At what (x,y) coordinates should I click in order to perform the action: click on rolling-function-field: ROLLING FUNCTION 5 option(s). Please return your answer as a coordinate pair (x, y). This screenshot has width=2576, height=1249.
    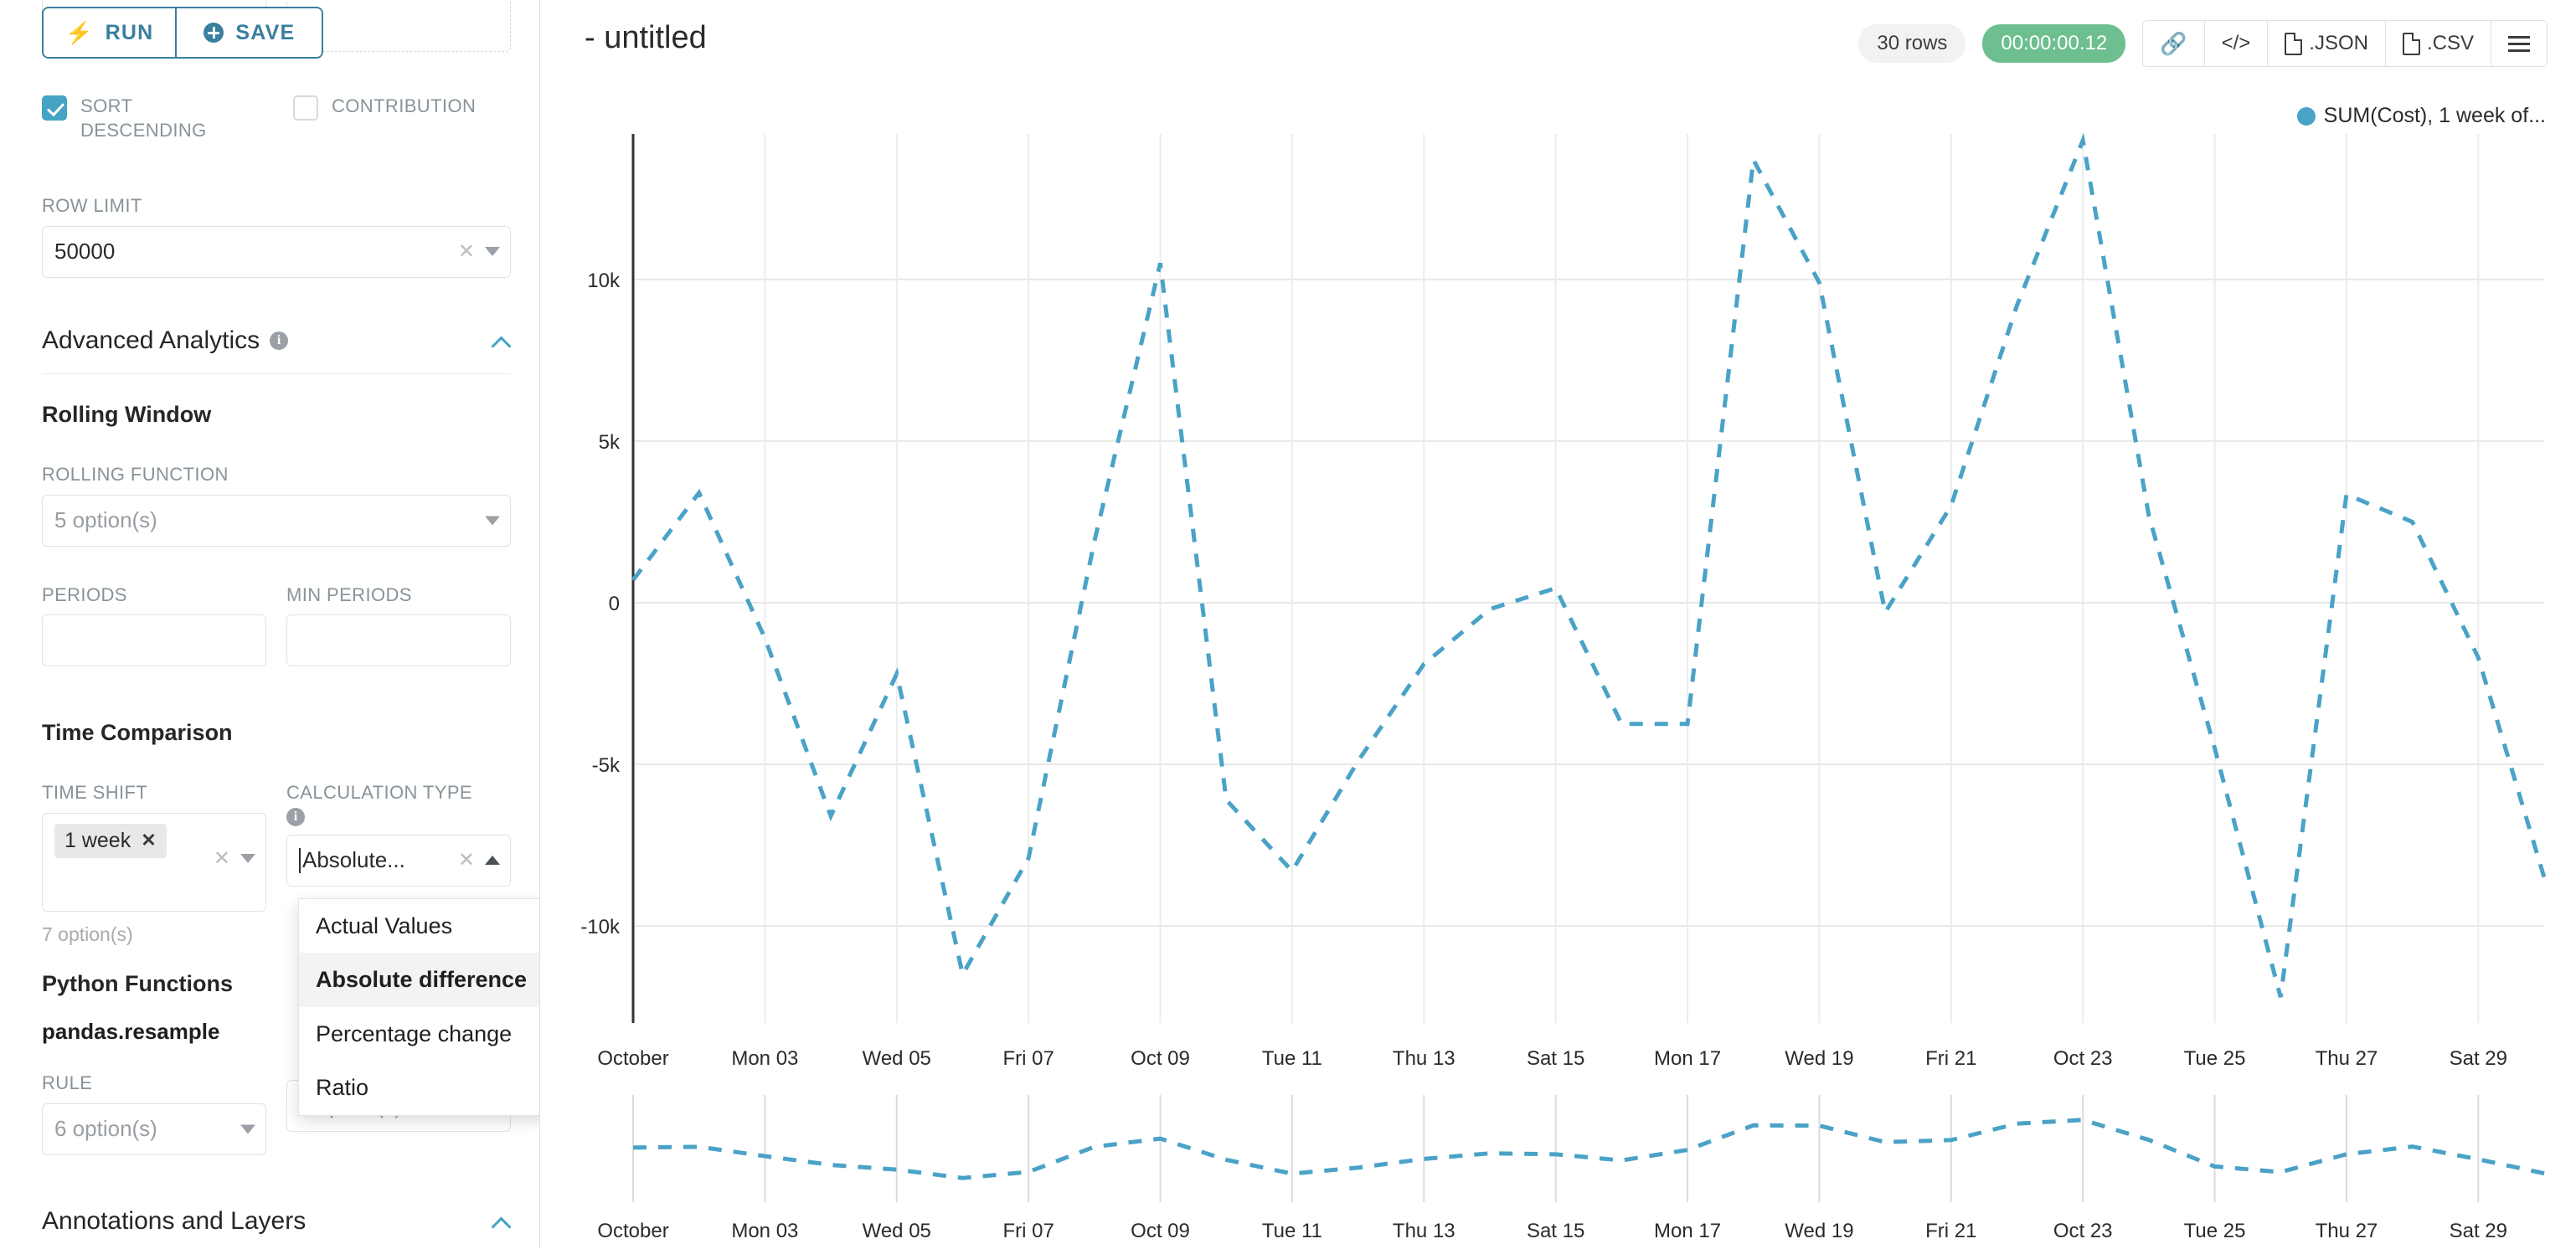
    Looking at the image, I should click on (276, 505).